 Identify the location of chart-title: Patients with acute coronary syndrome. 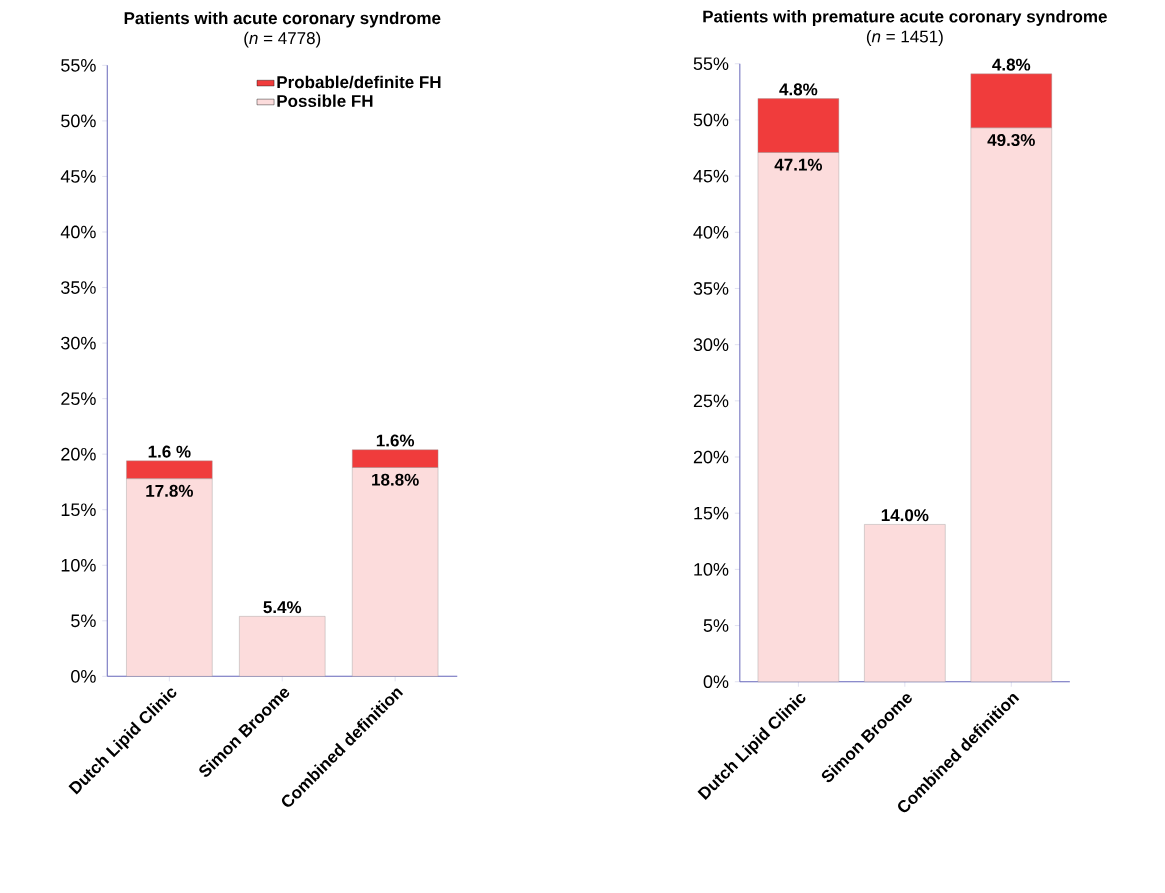
(282, 19).